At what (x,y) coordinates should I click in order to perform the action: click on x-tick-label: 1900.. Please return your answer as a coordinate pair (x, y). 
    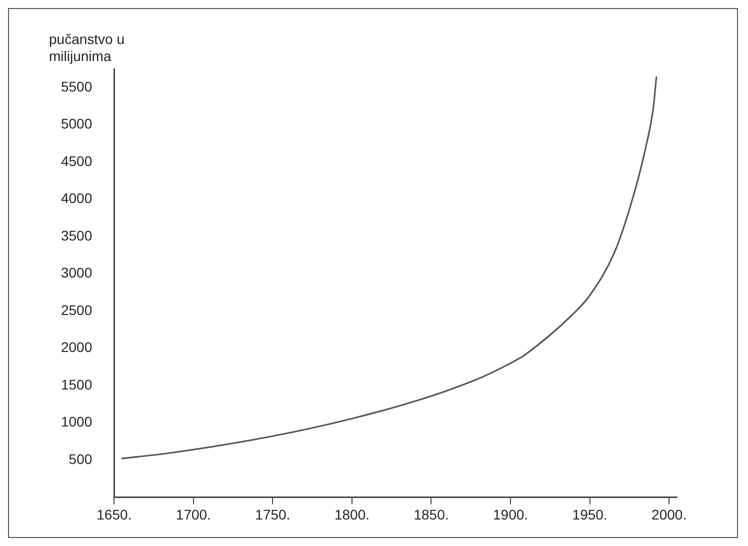
    Looking at the image, I should click on (510, 514).